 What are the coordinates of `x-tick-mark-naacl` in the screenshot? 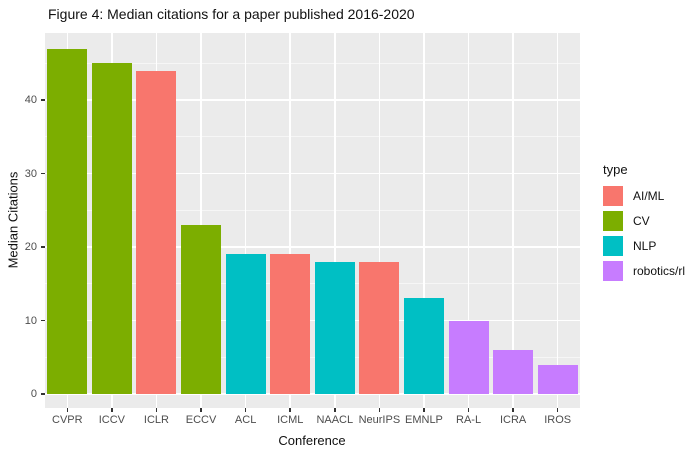 It's located at (335, 410).